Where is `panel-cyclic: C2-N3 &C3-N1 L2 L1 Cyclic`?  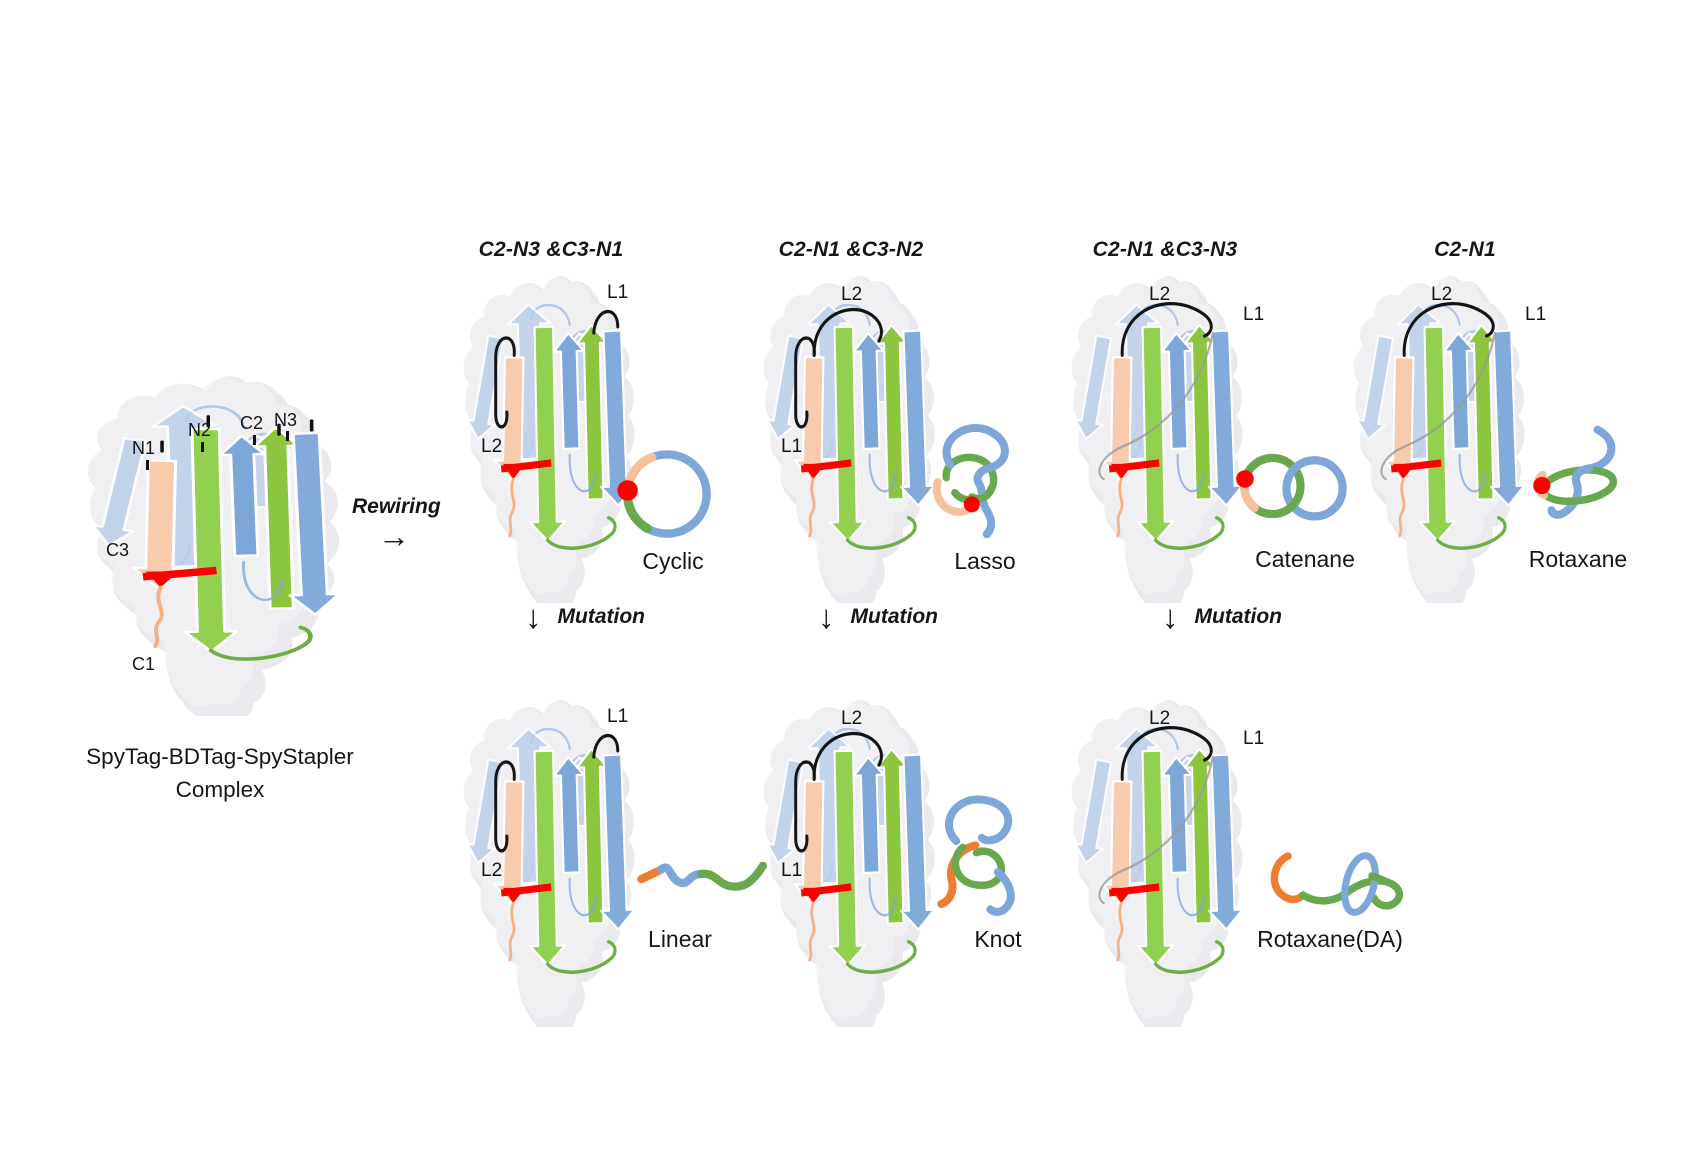
panel-cyclic: C2-N3 &C3-N1 L2 L1 Cyclic is located at coordinates (665, 448).